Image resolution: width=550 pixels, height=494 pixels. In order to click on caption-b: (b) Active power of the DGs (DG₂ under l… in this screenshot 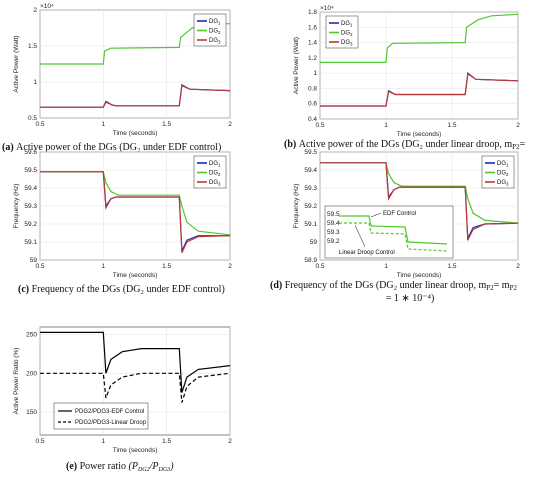, I will do `click(405, 145)`.